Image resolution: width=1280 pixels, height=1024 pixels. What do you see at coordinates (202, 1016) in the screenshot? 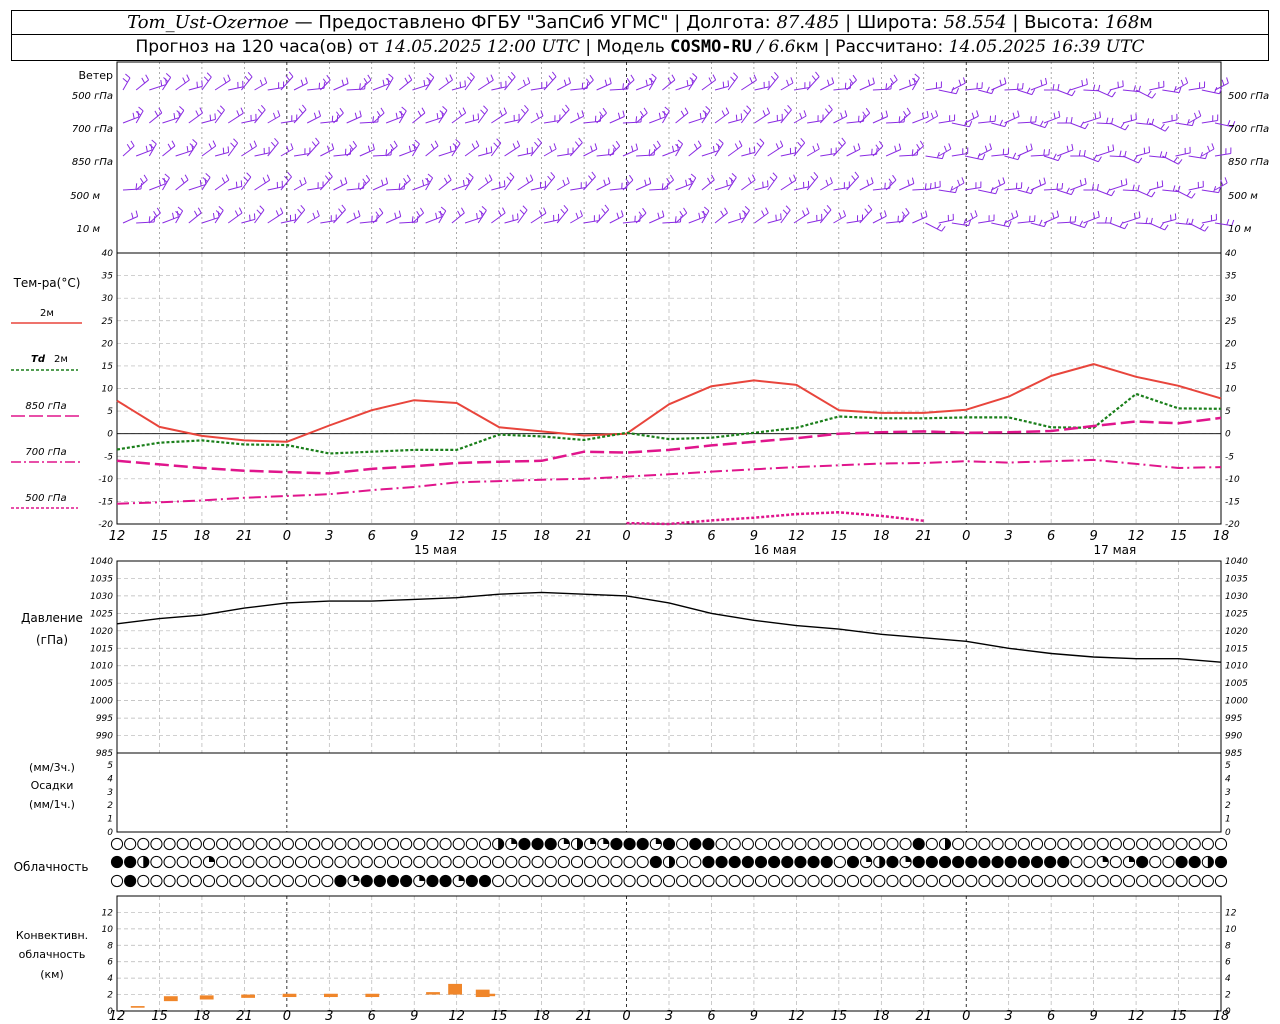
I see `x-tick-lower: 18` at bounding box center [202, 1016].